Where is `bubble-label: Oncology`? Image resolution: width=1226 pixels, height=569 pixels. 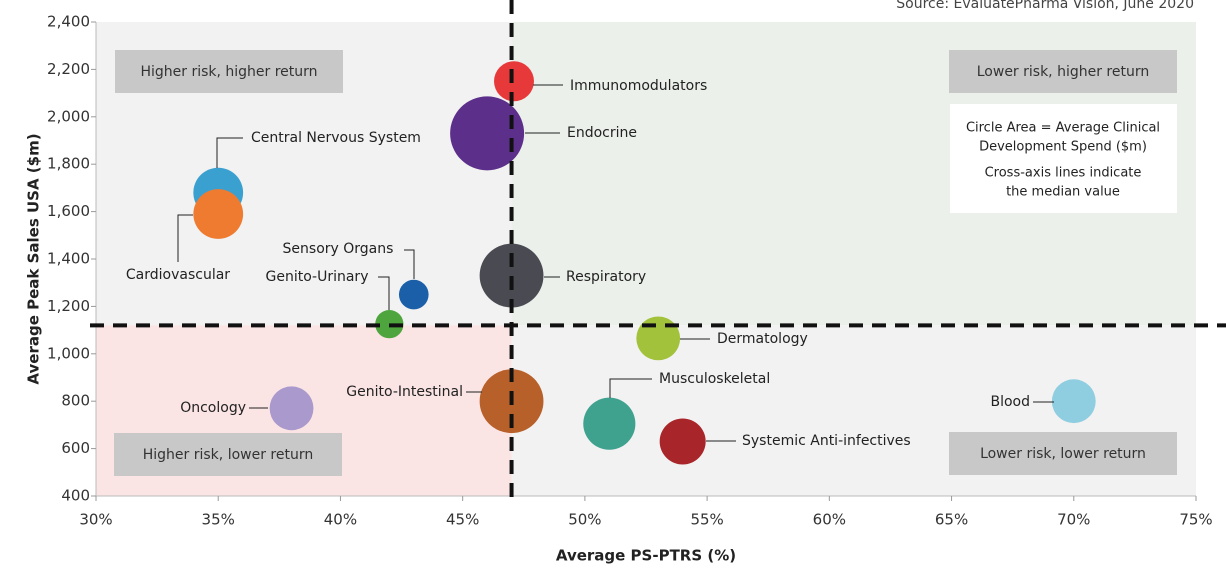
bubble-label: Oncology is located at coordinates (213, 408).